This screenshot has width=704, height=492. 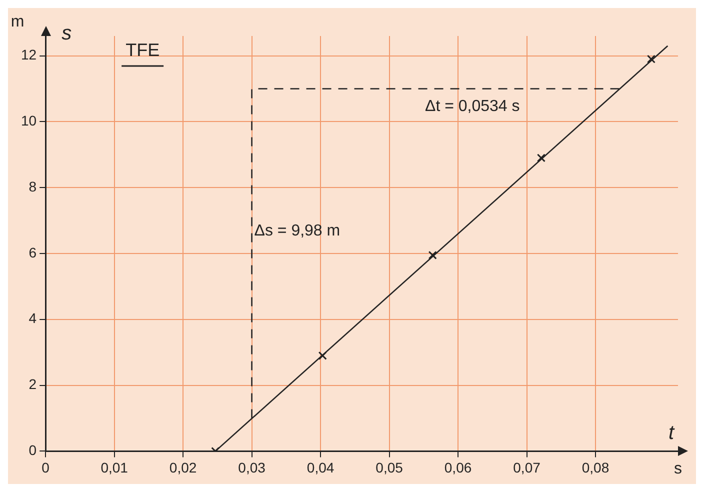 What do you see at coordinates (28, 120) in the screenshot?
I see `y-tick-label: 10` at bounding box center [28, 120].